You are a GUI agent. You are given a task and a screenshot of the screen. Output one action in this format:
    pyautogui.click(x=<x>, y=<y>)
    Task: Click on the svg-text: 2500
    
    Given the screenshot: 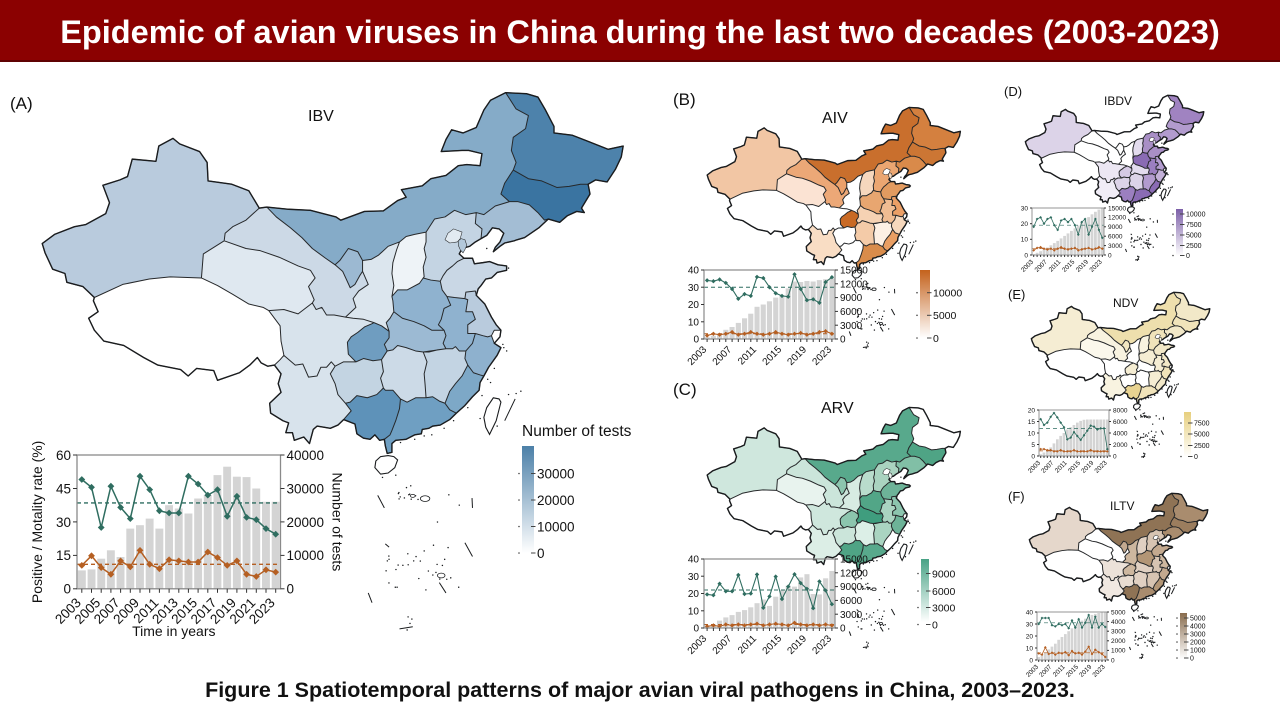 What is the action you would take?
    pyautogui.click(x=1202, y=446)
    